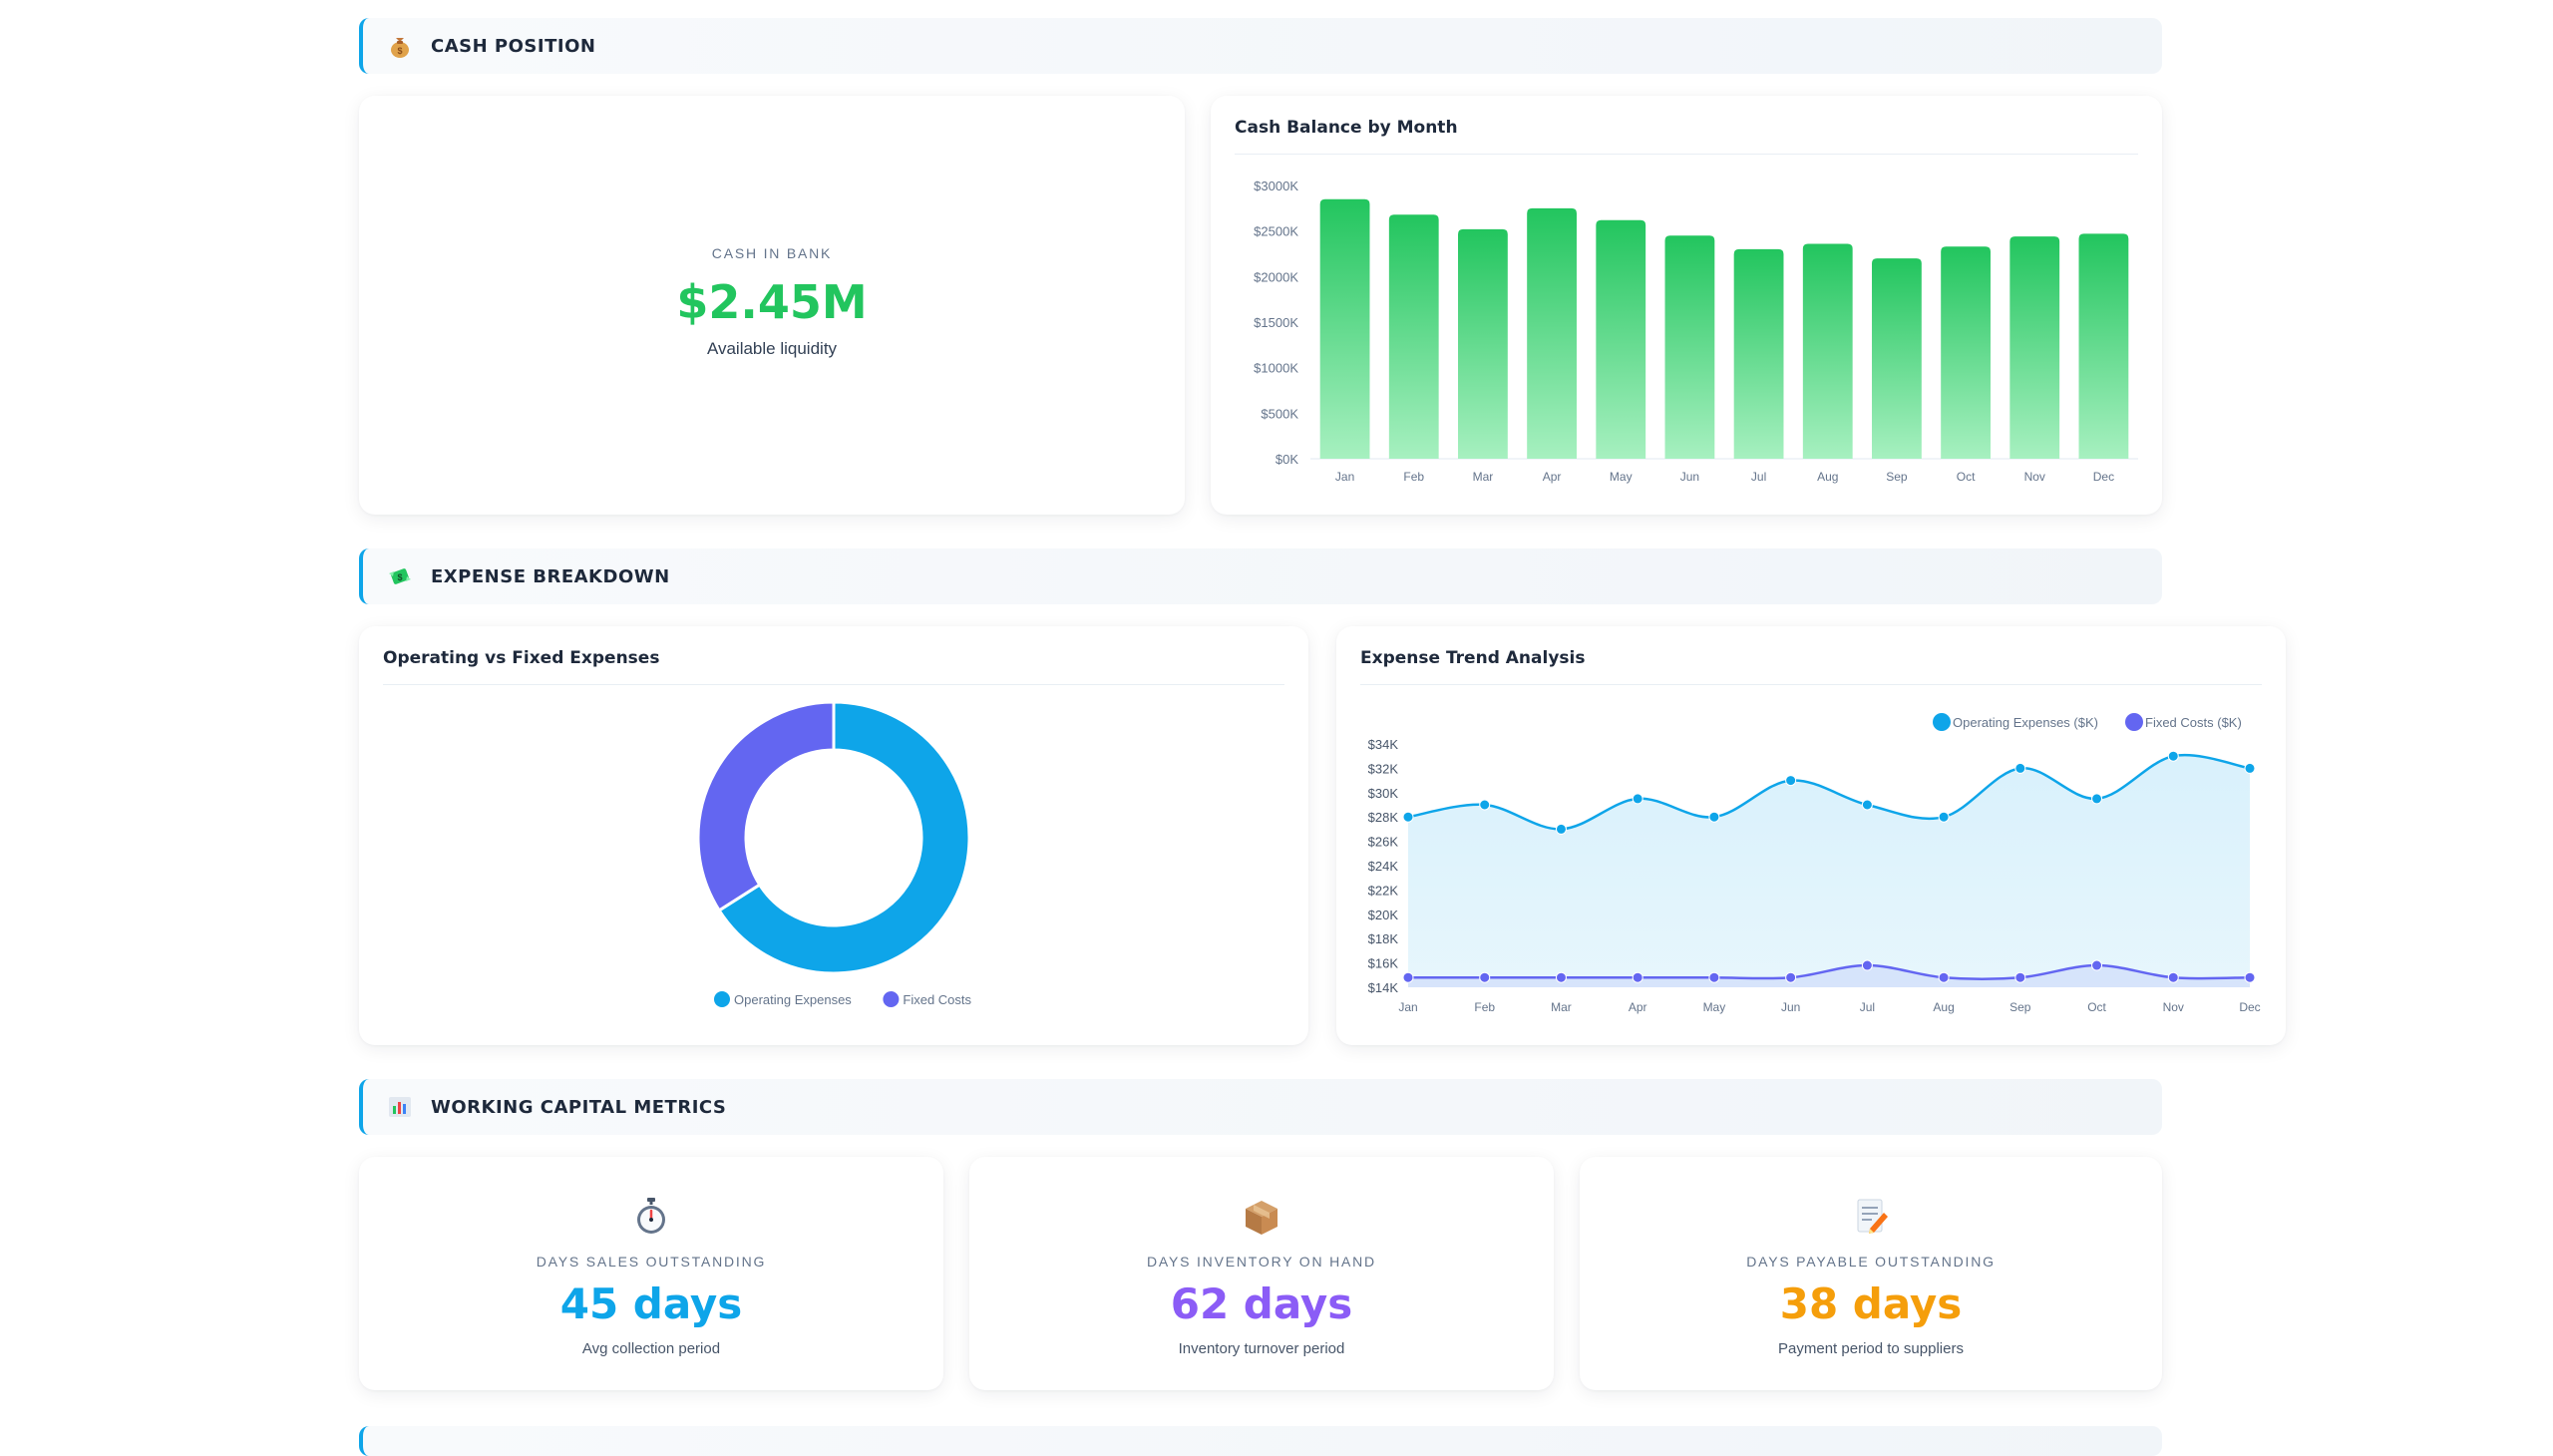  What do you see at coordinates (1261, 46) in the screenshot?
I see `section-header-cash-position: $ CASH POSITION` at bounding box center [1261, 46].